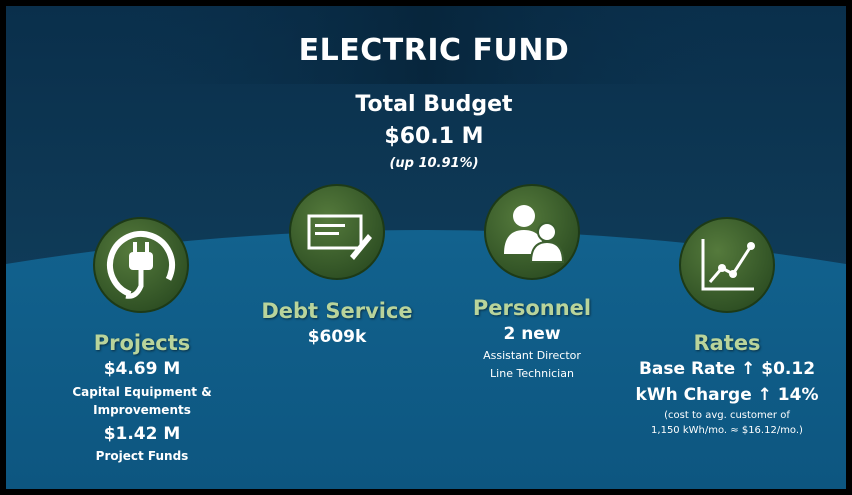 This screenshot has width=852, height=495. What do you see at coordinates (141, 265) in the screenshot?
I see `projects-icon` at bounding box center [141, 265].